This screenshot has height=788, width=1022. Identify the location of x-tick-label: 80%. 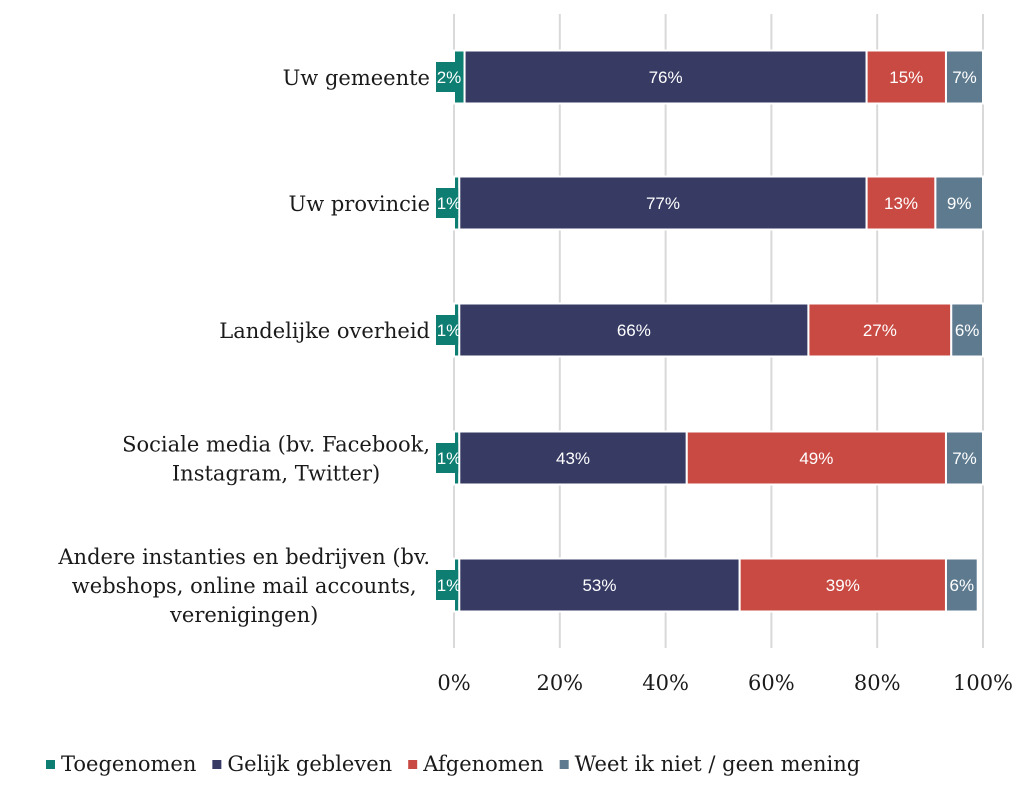
(877, 683).